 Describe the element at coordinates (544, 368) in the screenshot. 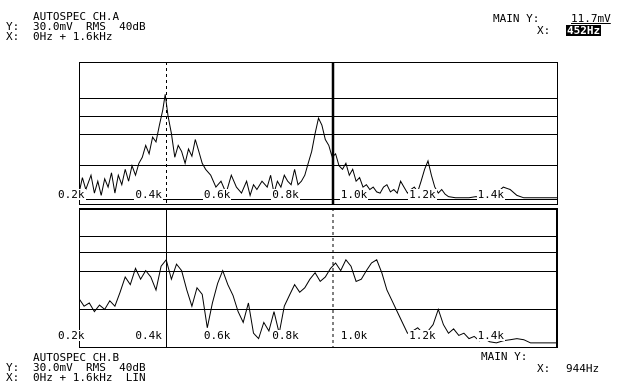

I see `x-readout-label-b: X:` at that location.